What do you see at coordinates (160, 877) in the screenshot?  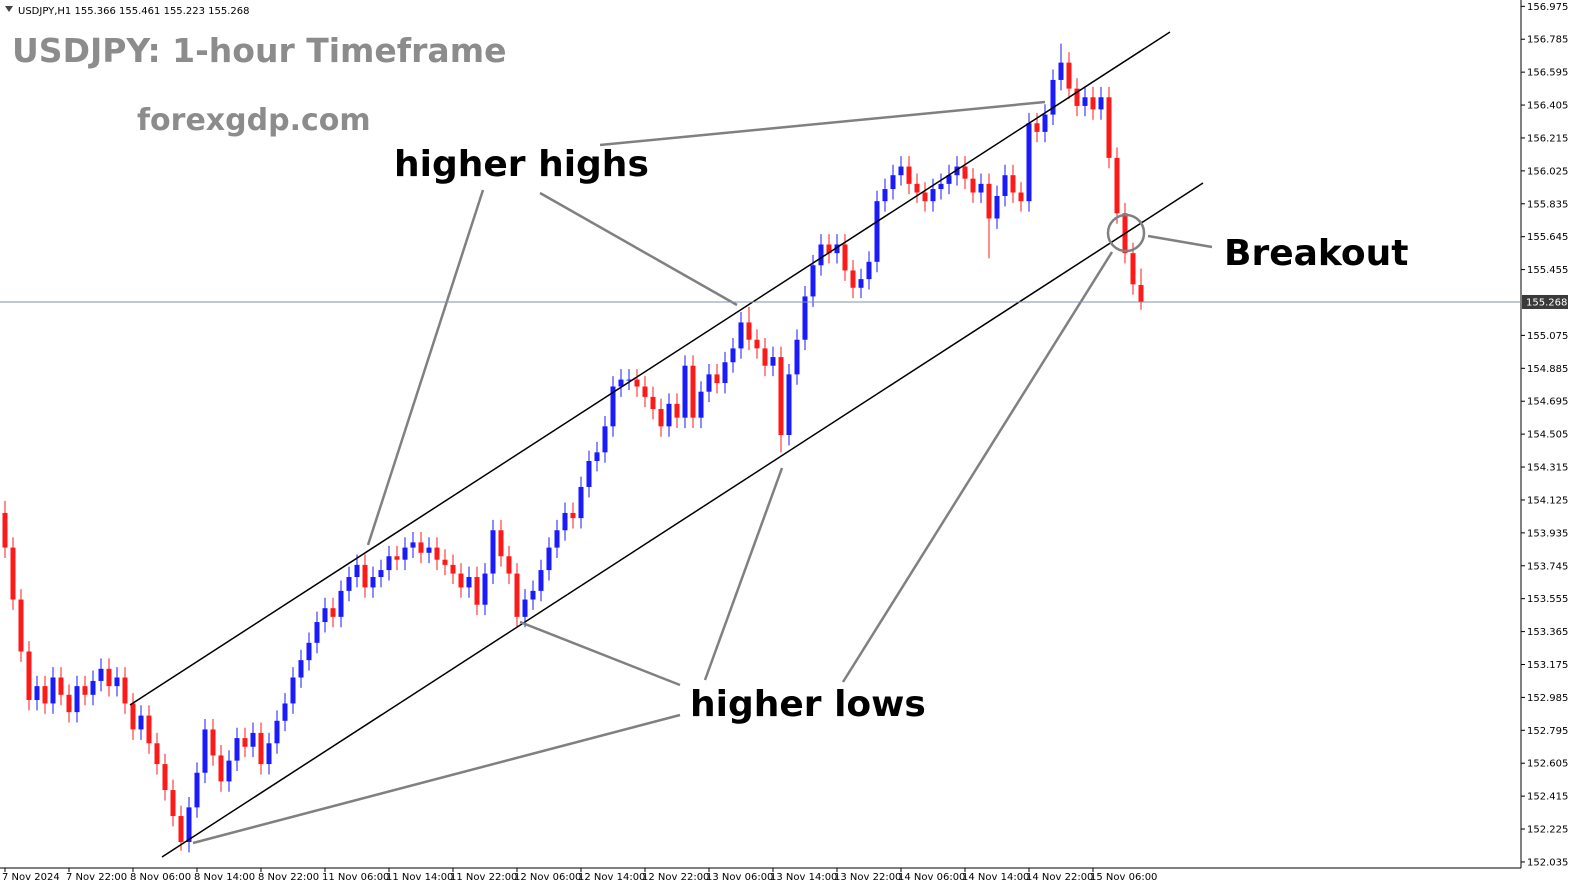 I see `x-tick-label: 8 Nov 06:00` at bounding box center [160, 877].